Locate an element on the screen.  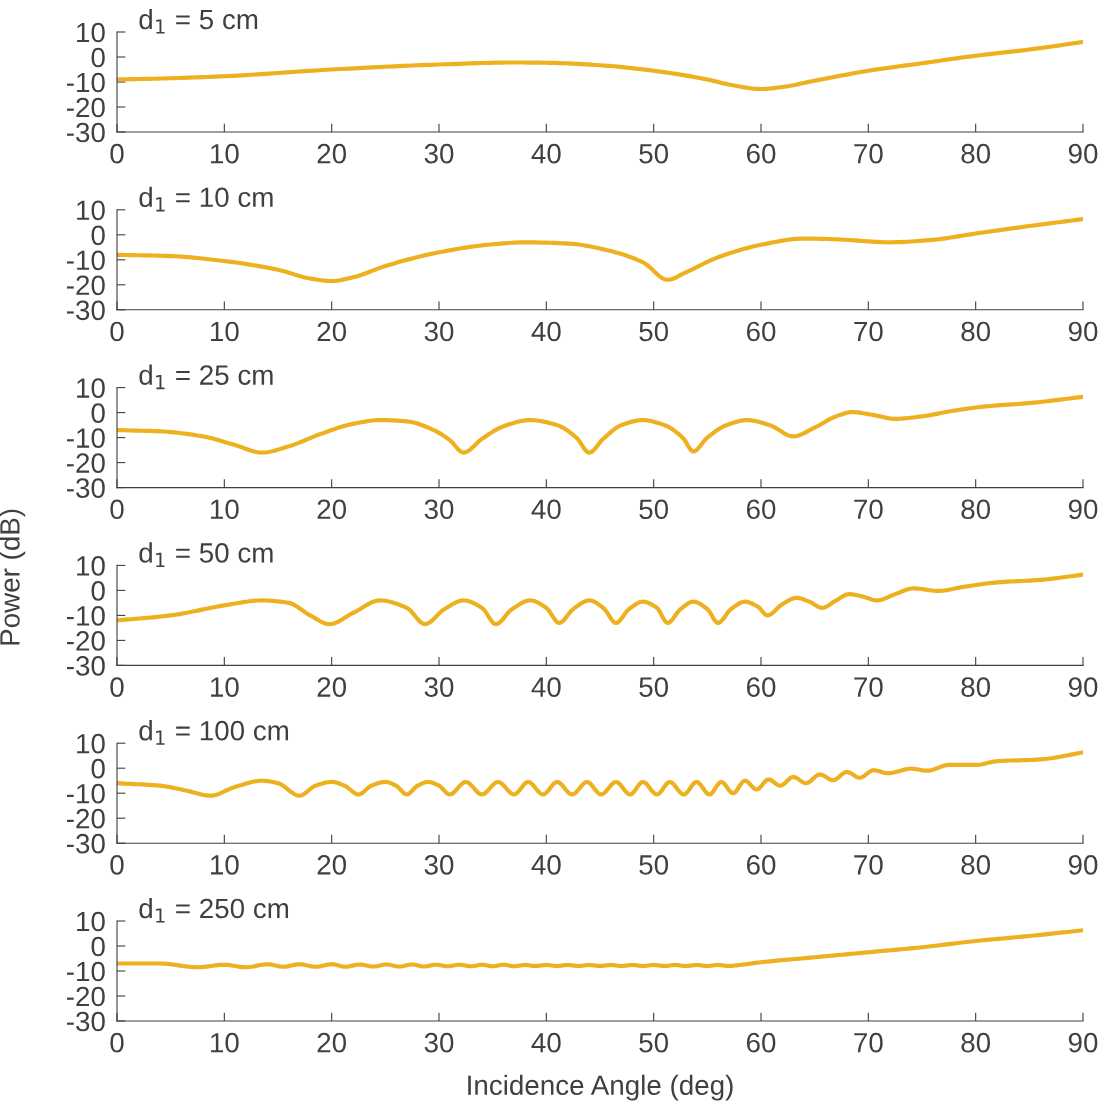
x-axis-title: Incidence Angle (deg) is located at coordinates (600, 1087).